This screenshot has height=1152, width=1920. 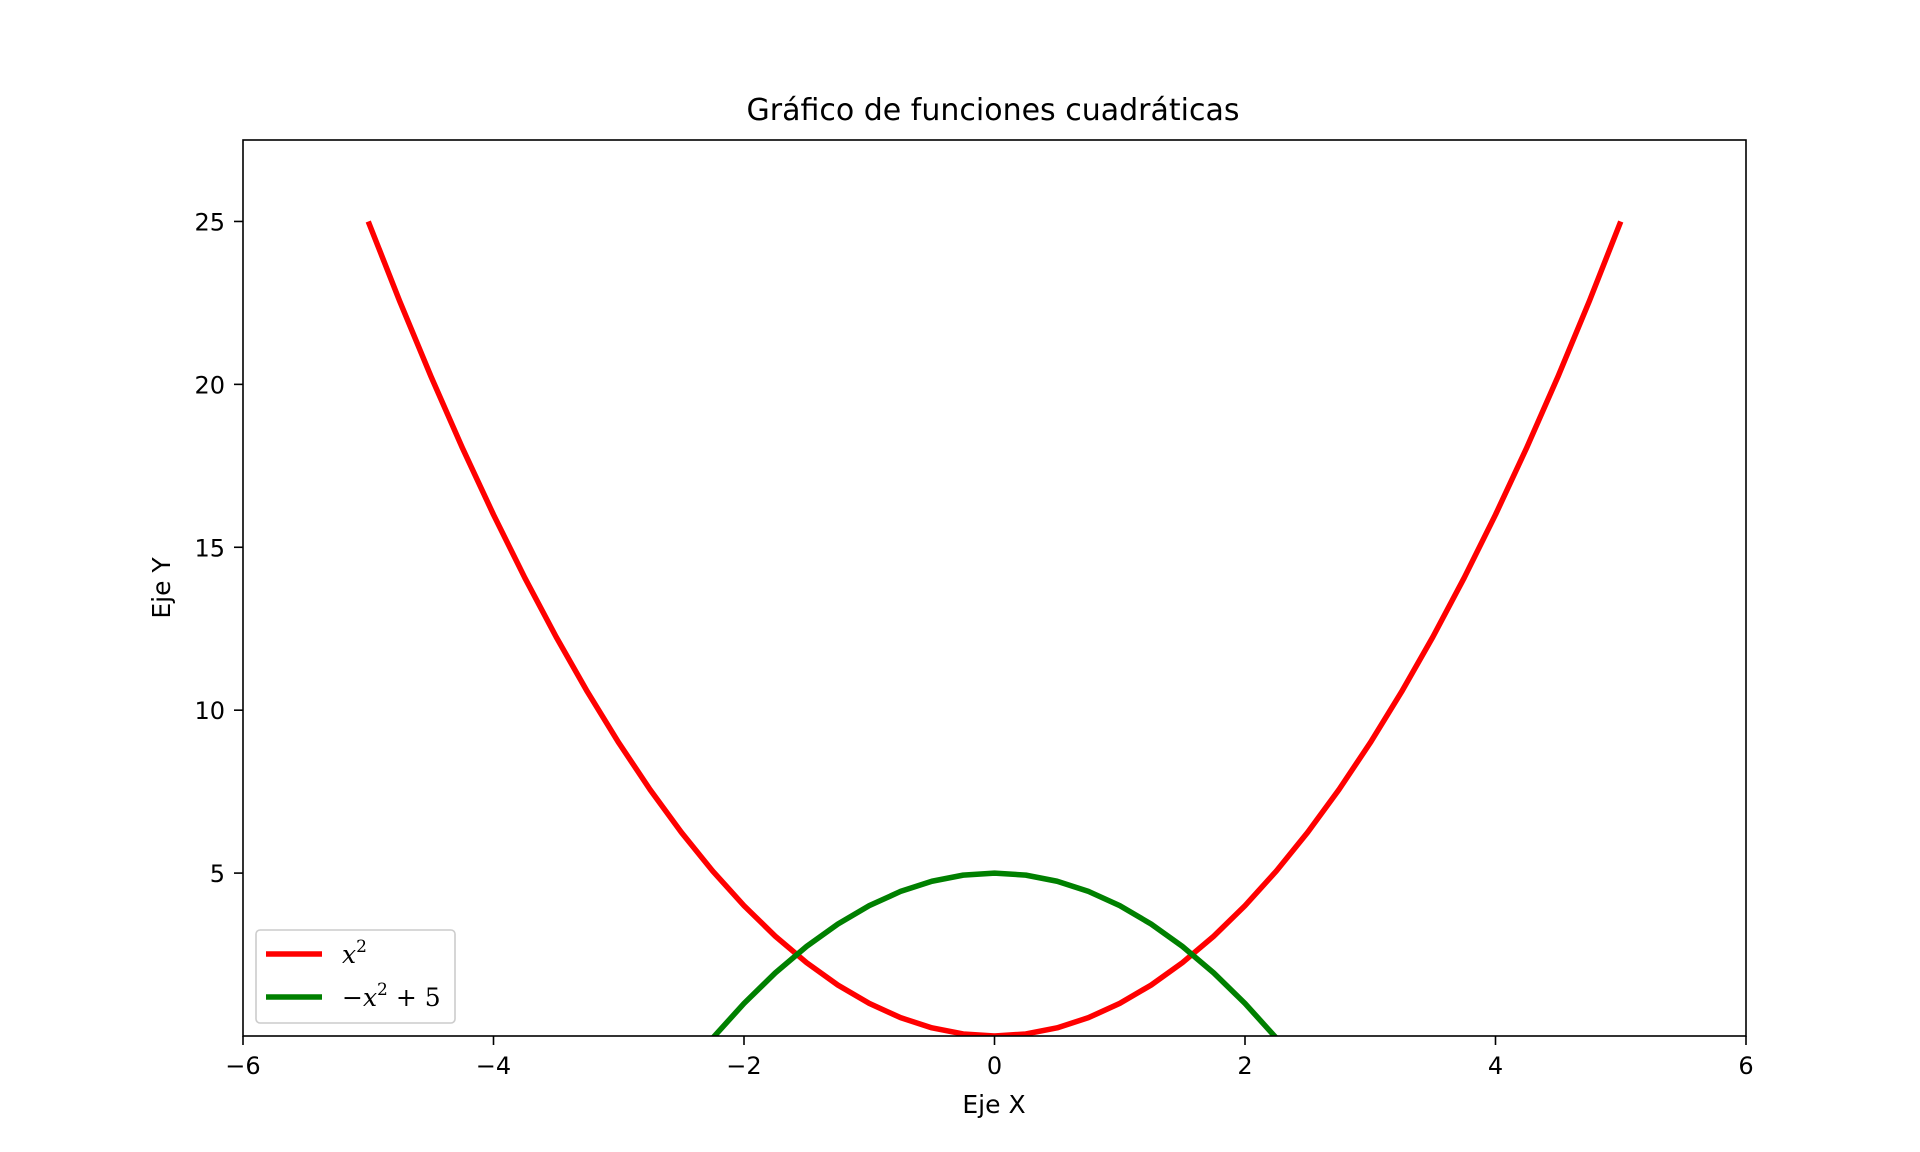 What do you see at coordinates (355, 976) in the screenshot?
I see `legend: x2−x2 + 5` at bounding box center [355, 976].